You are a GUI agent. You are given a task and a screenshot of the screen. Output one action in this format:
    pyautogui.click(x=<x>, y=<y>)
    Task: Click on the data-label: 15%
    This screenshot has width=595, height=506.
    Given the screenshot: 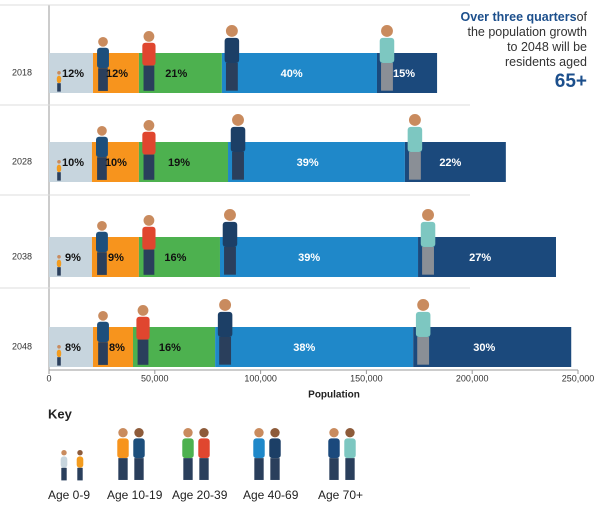 What is the action you would take?
    pyautogui.click(x=404, y=74)
    